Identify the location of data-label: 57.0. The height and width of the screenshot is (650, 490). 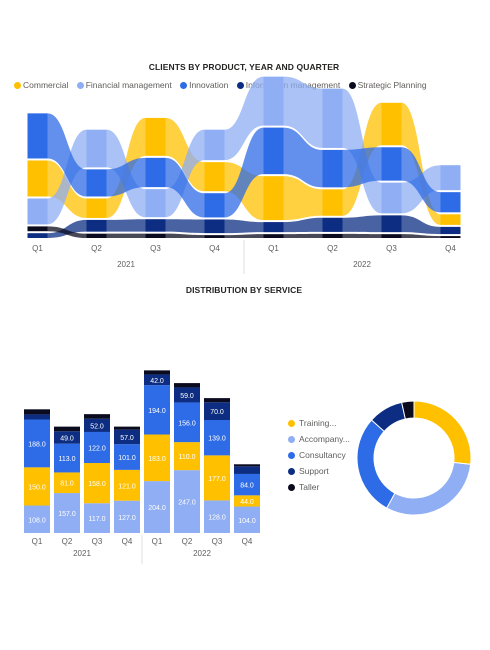
(127, 438).